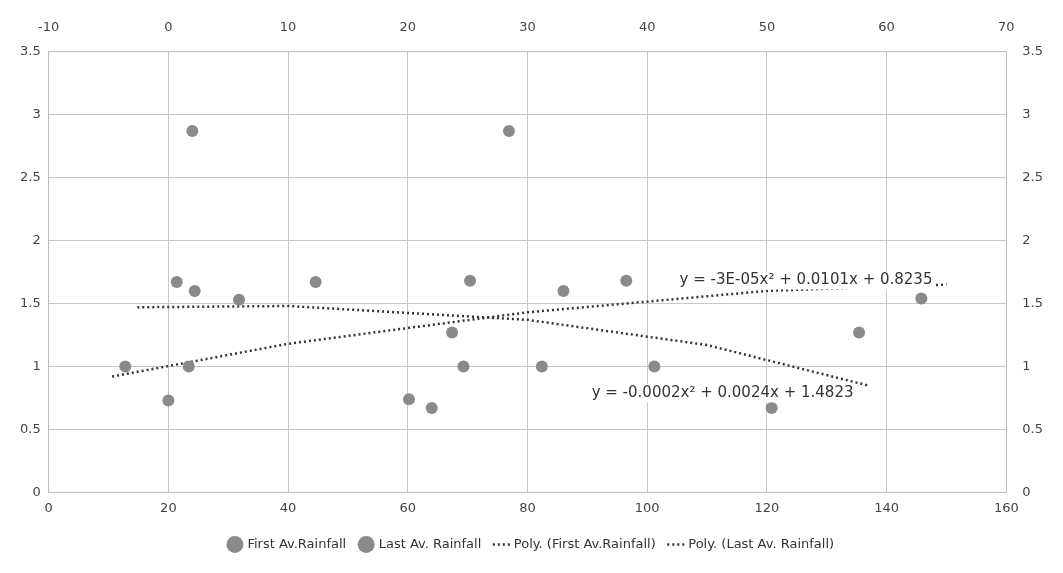  What do you see at coordinates (1026, 491) in the screenshot?
I see `y2-tick-label: 0` at bounding box center [1026, 491].